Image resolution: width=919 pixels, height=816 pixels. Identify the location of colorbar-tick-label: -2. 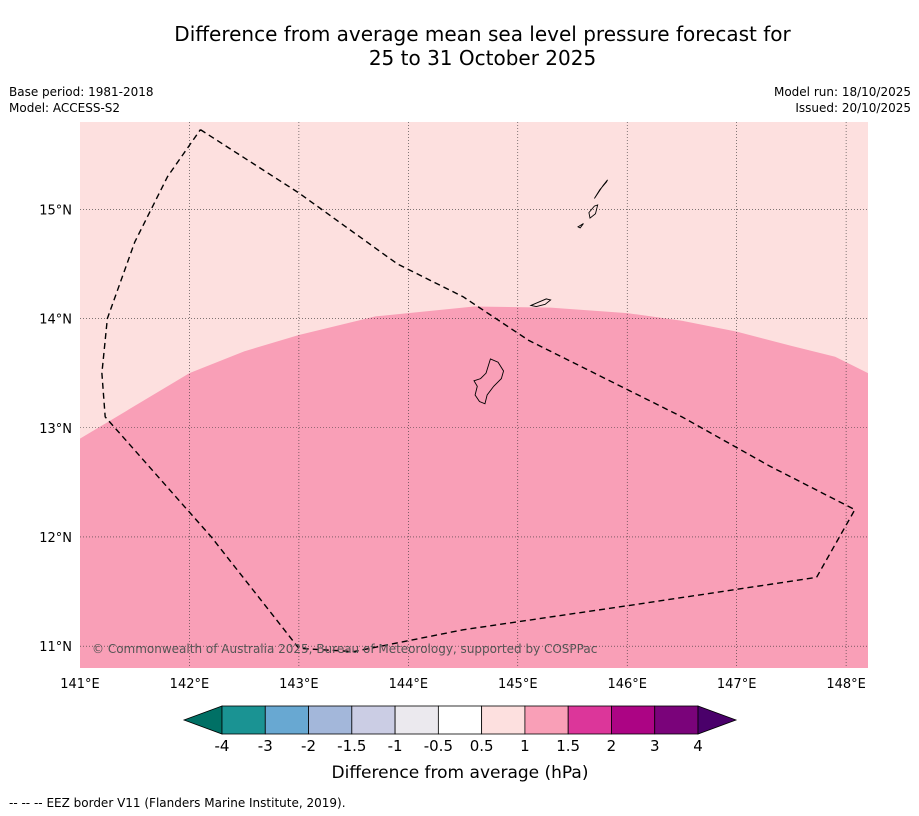
(308, 746).